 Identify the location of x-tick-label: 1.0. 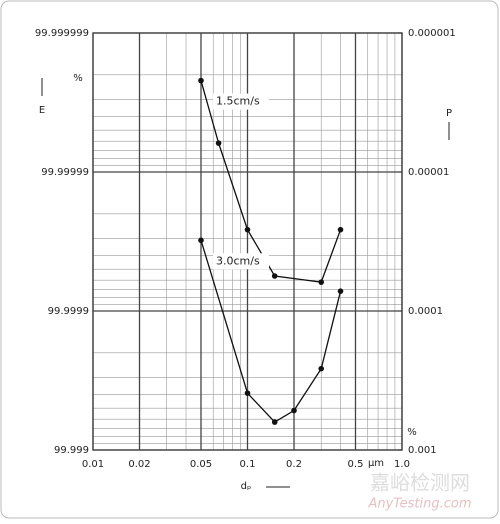
(402, 464).